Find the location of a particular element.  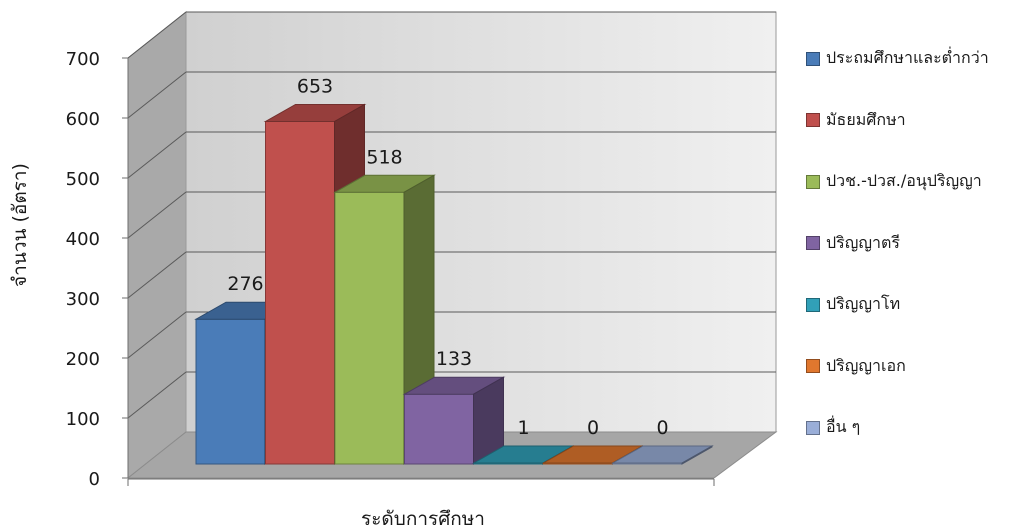

legend-item: ประถมศึกษาและต่ำกว่า is located at coordinates (913, 59).